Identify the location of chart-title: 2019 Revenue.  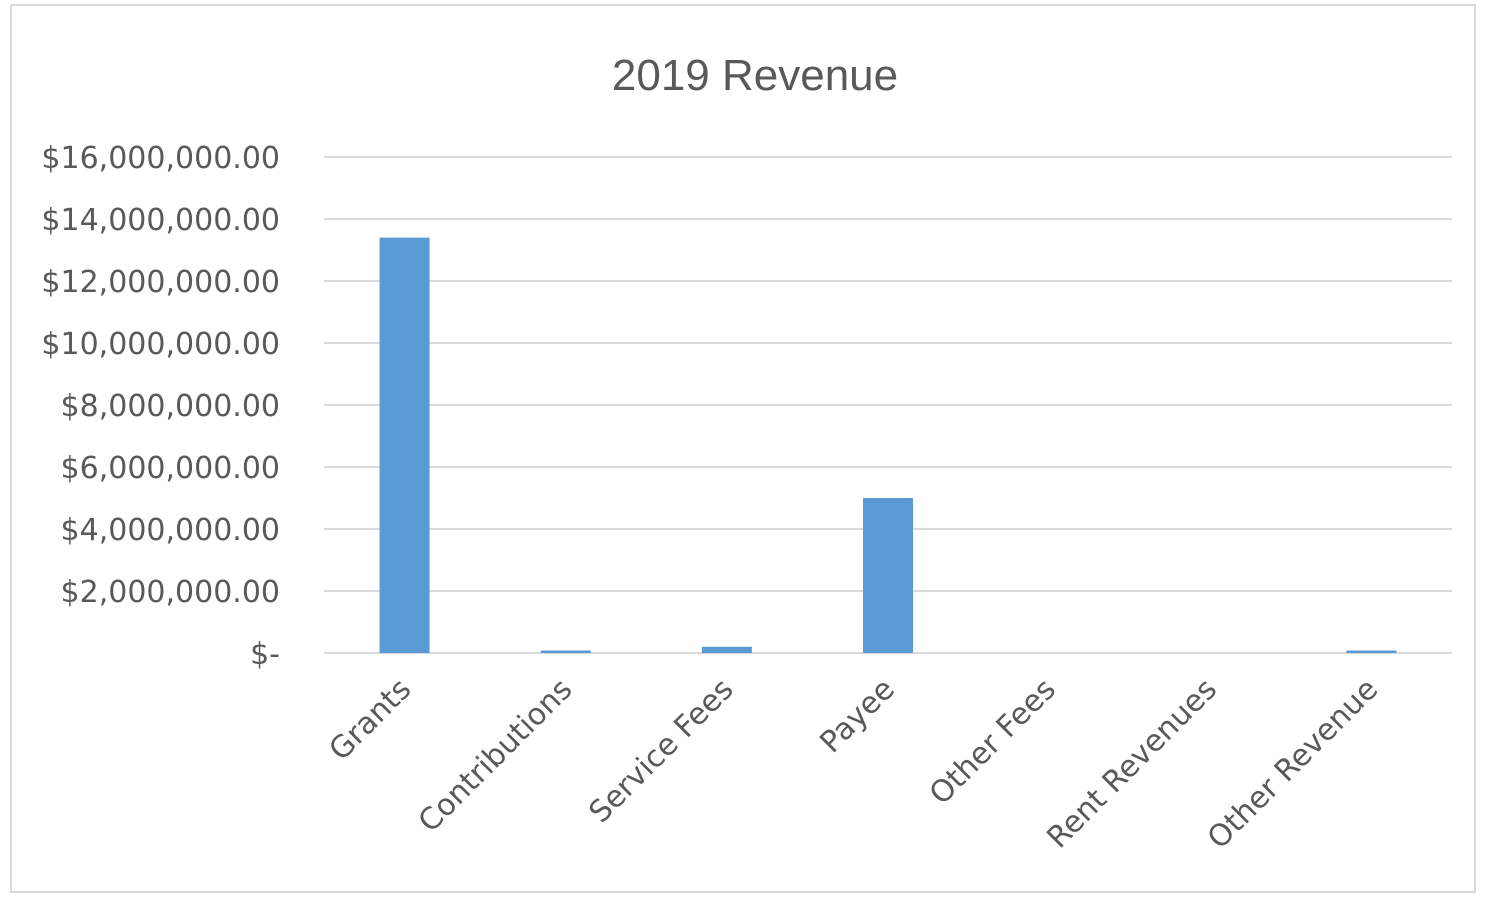
(755, 75).